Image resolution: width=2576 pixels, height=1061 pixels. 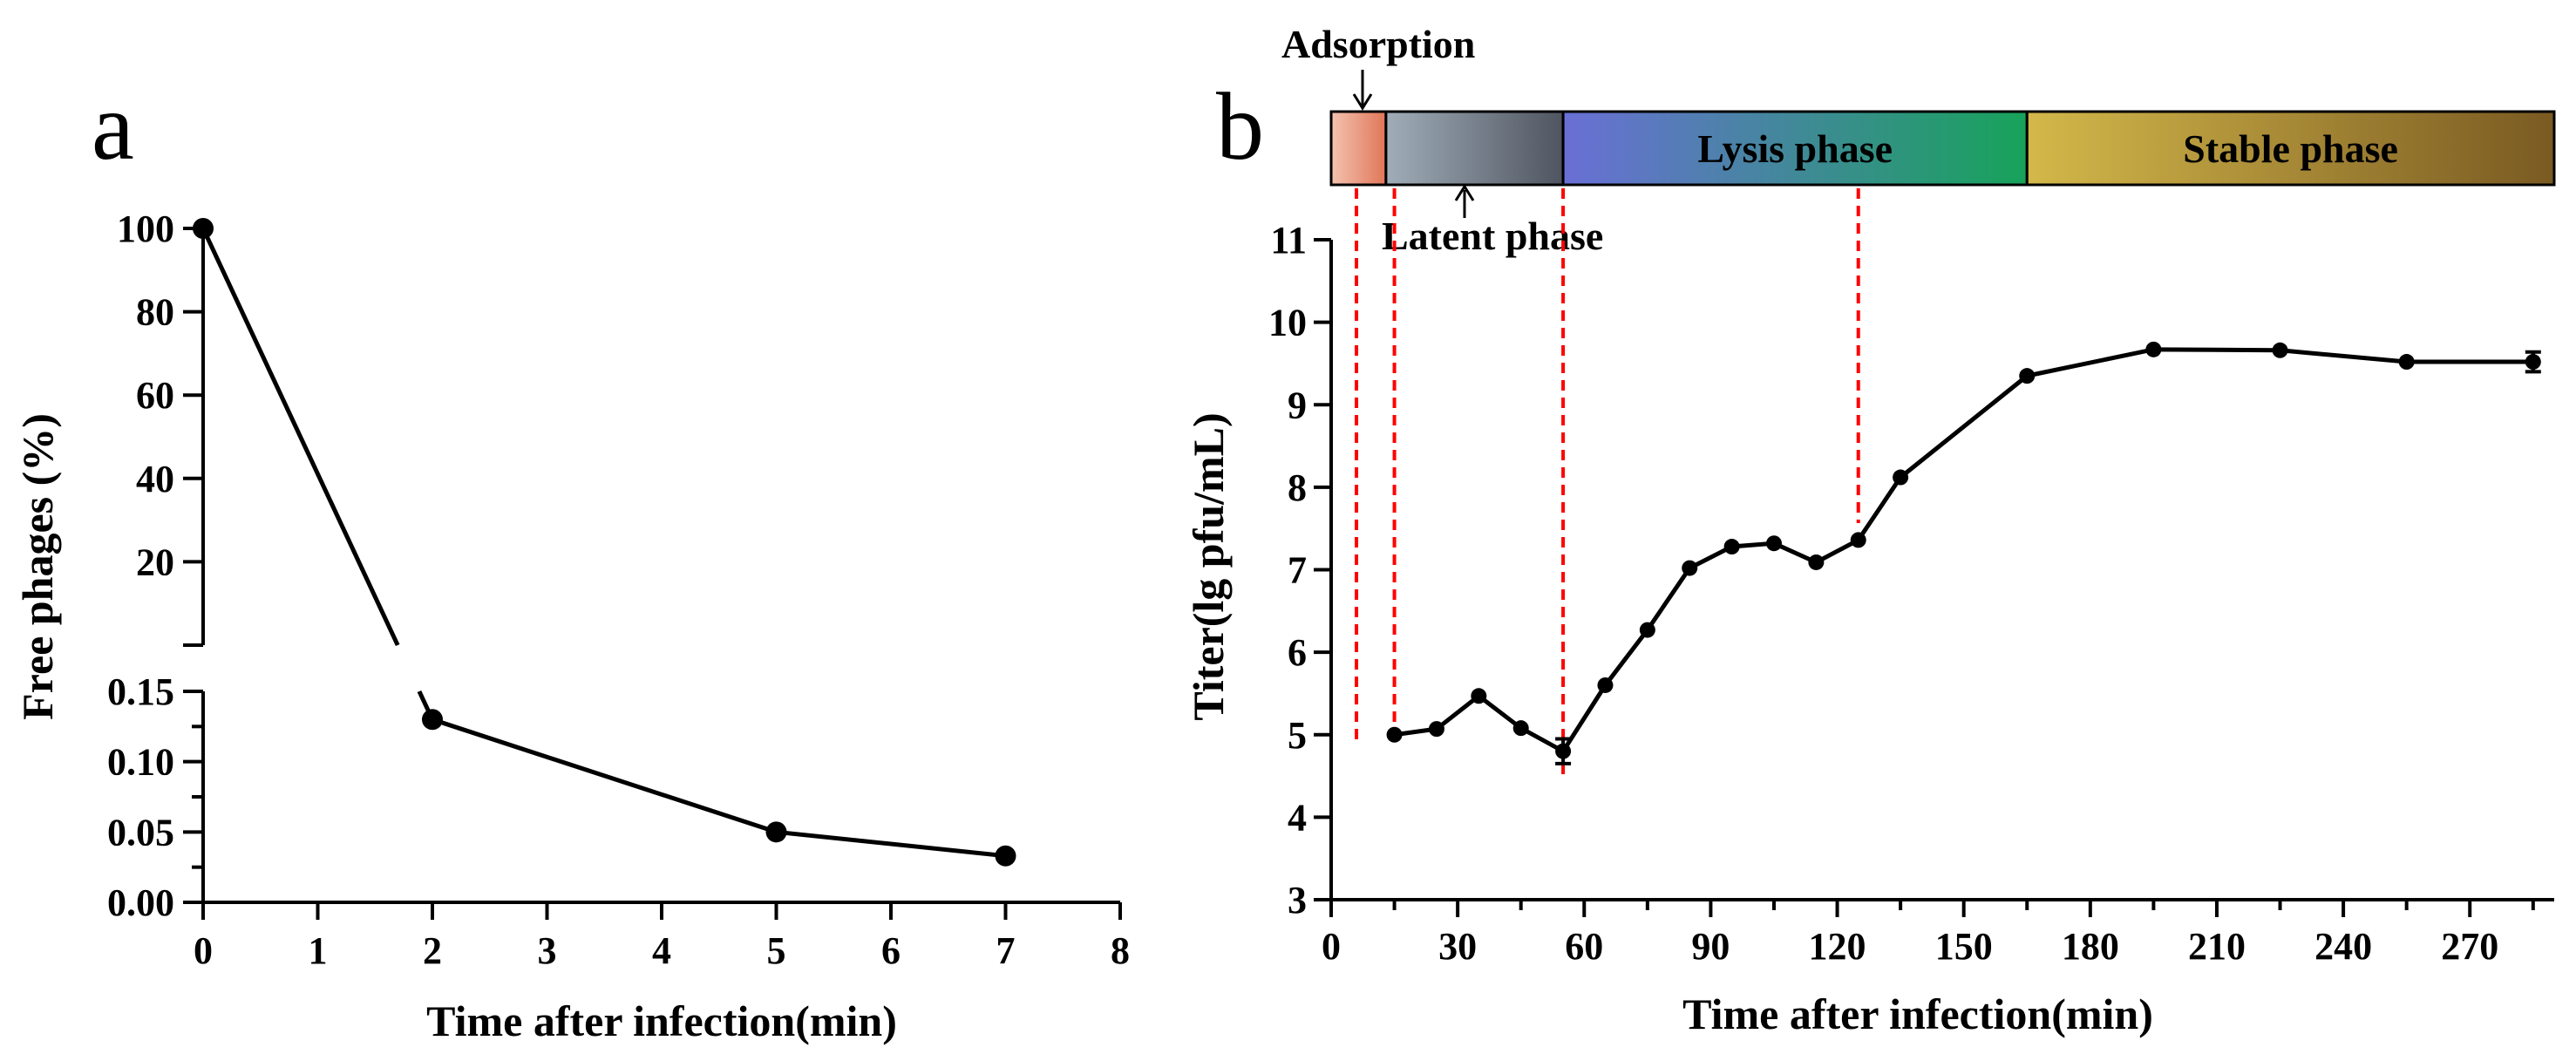 What do you see at coordinates (776, 950) in the screenshot?
I see `panel-a-x-tick-label: 5` at bounding box center [776, 950].